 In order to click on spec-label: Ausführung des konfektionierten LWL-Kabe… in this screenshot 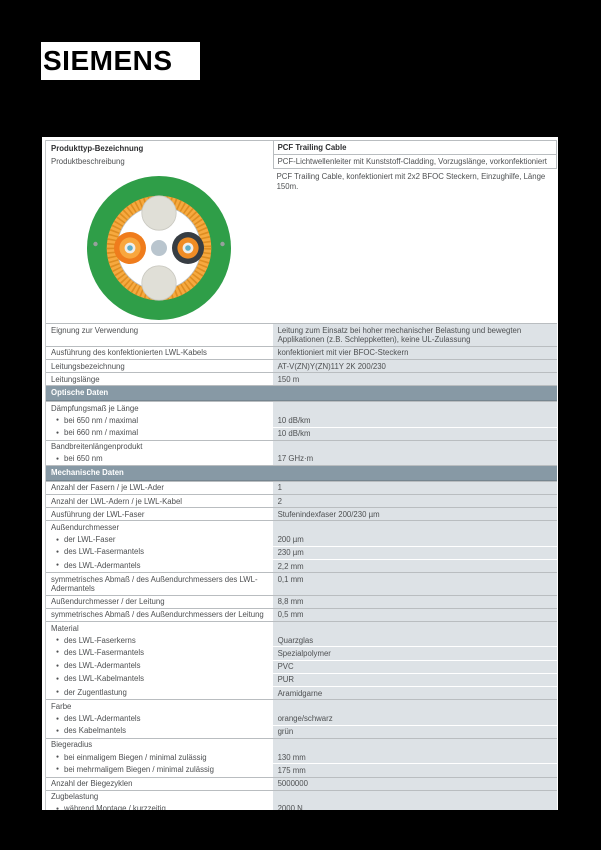, I will do `click(129, 353)`.